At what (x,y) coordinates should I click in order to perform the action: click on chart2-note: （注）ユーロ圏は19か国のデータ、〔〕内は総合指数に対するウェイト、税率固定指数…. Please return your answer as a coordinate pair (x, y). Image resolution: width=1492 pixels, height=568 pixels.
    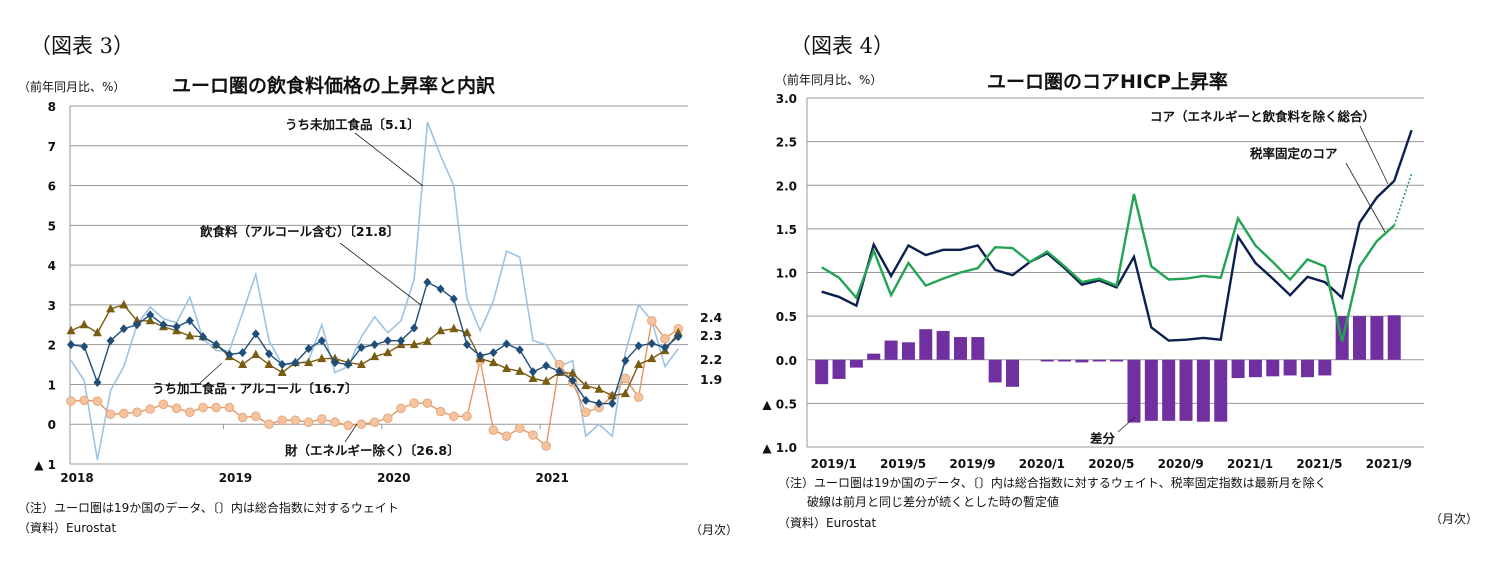
    Looking at the image, I should click on (1052, 482).